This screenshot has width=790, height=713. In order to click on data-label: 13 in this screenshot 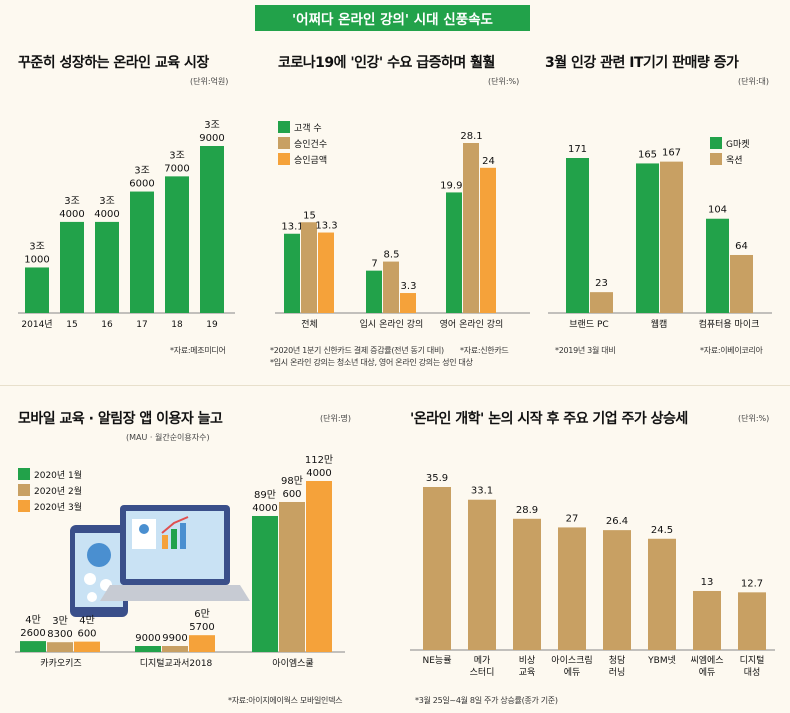, I will do `click(707, 582)`.